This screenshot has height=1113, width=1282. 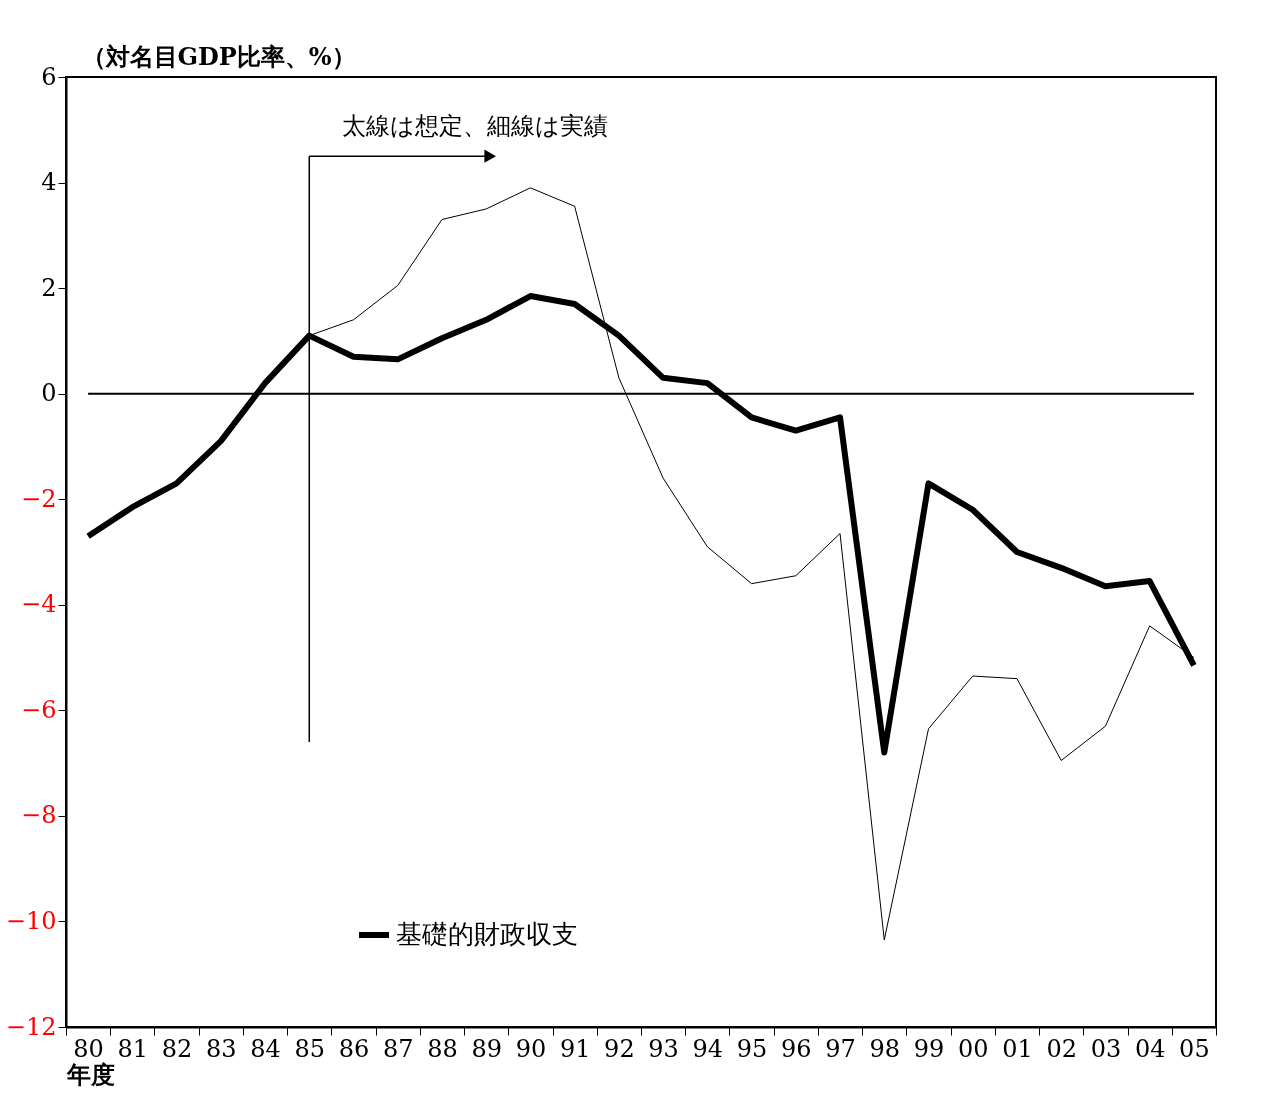 What do you see at coordinates (796, 1048) in the screenshot?
I see `x-tick-label: 96` at bounding box center [796, 1048].